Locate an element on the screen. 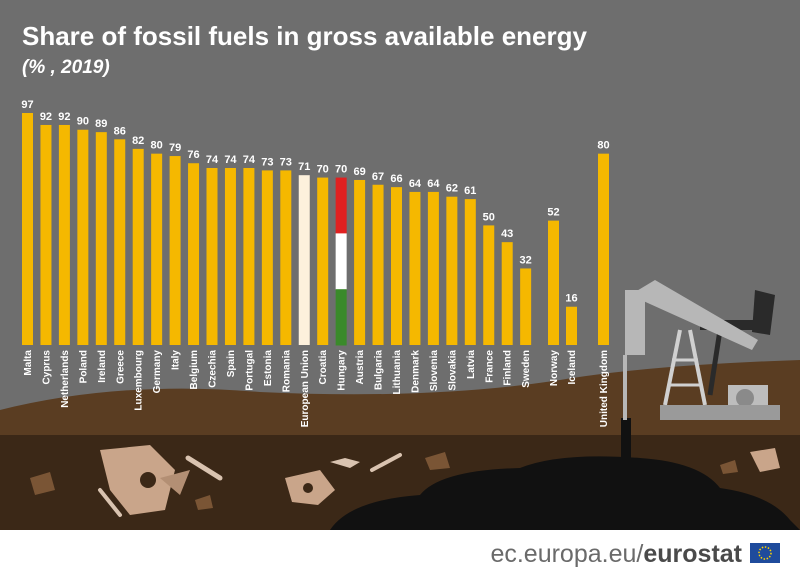  category-label-france: France is located at coordinates (489, 366).